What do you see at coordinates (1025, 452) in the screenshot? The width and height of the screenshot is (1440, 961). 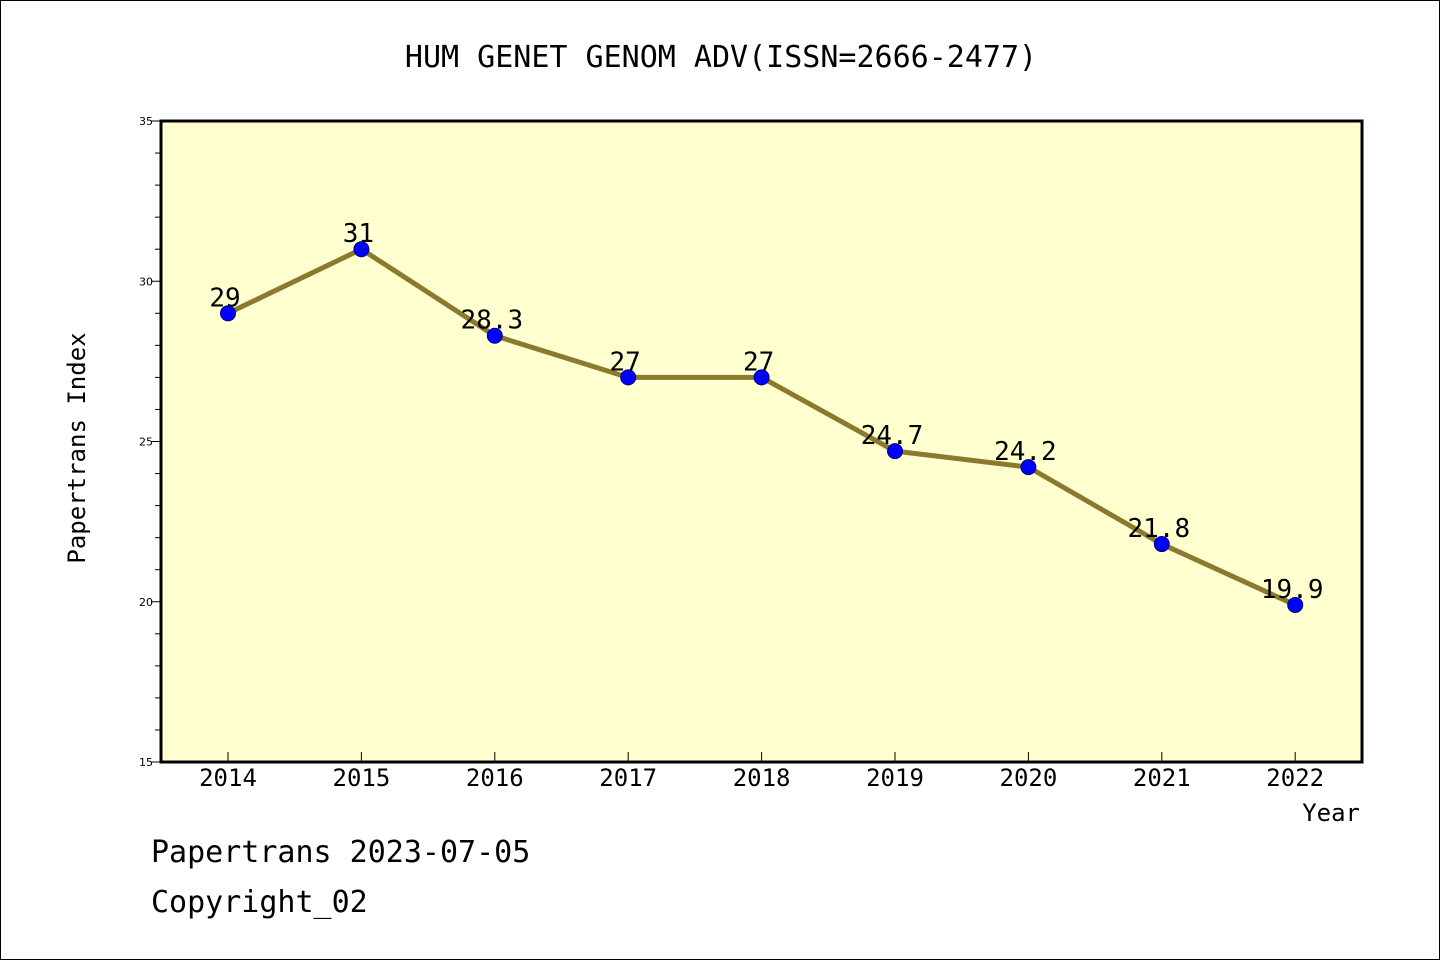 I see `data-label: 24.2` at bounding box center [1025, 452].